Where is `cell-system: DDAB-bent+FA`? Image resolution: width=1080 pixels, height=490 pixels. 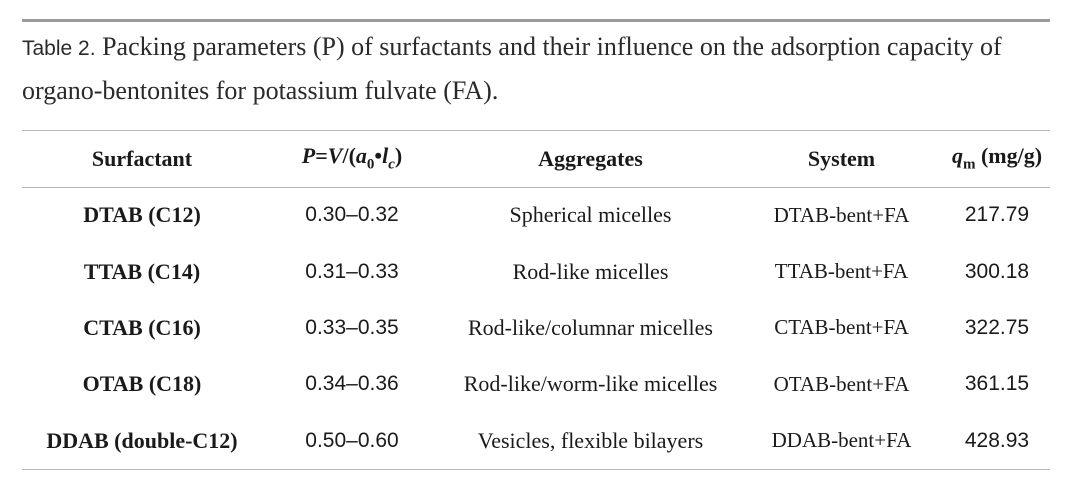
cell-system: DDAB-bent+FA is located at coordinates (841, 440).